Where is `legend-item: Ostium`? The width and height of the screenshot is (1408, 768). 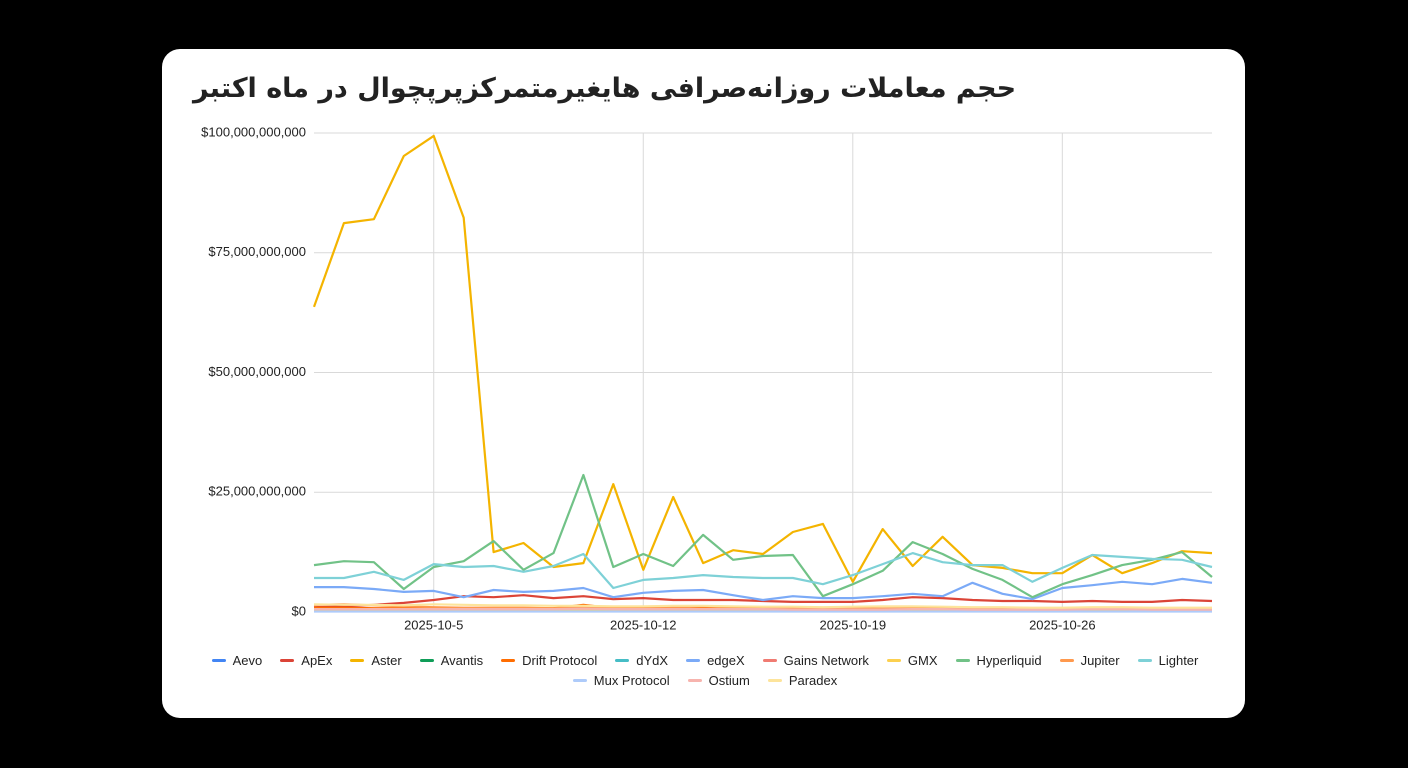
legend-item: Ostium is located at coordinates (718, 680).